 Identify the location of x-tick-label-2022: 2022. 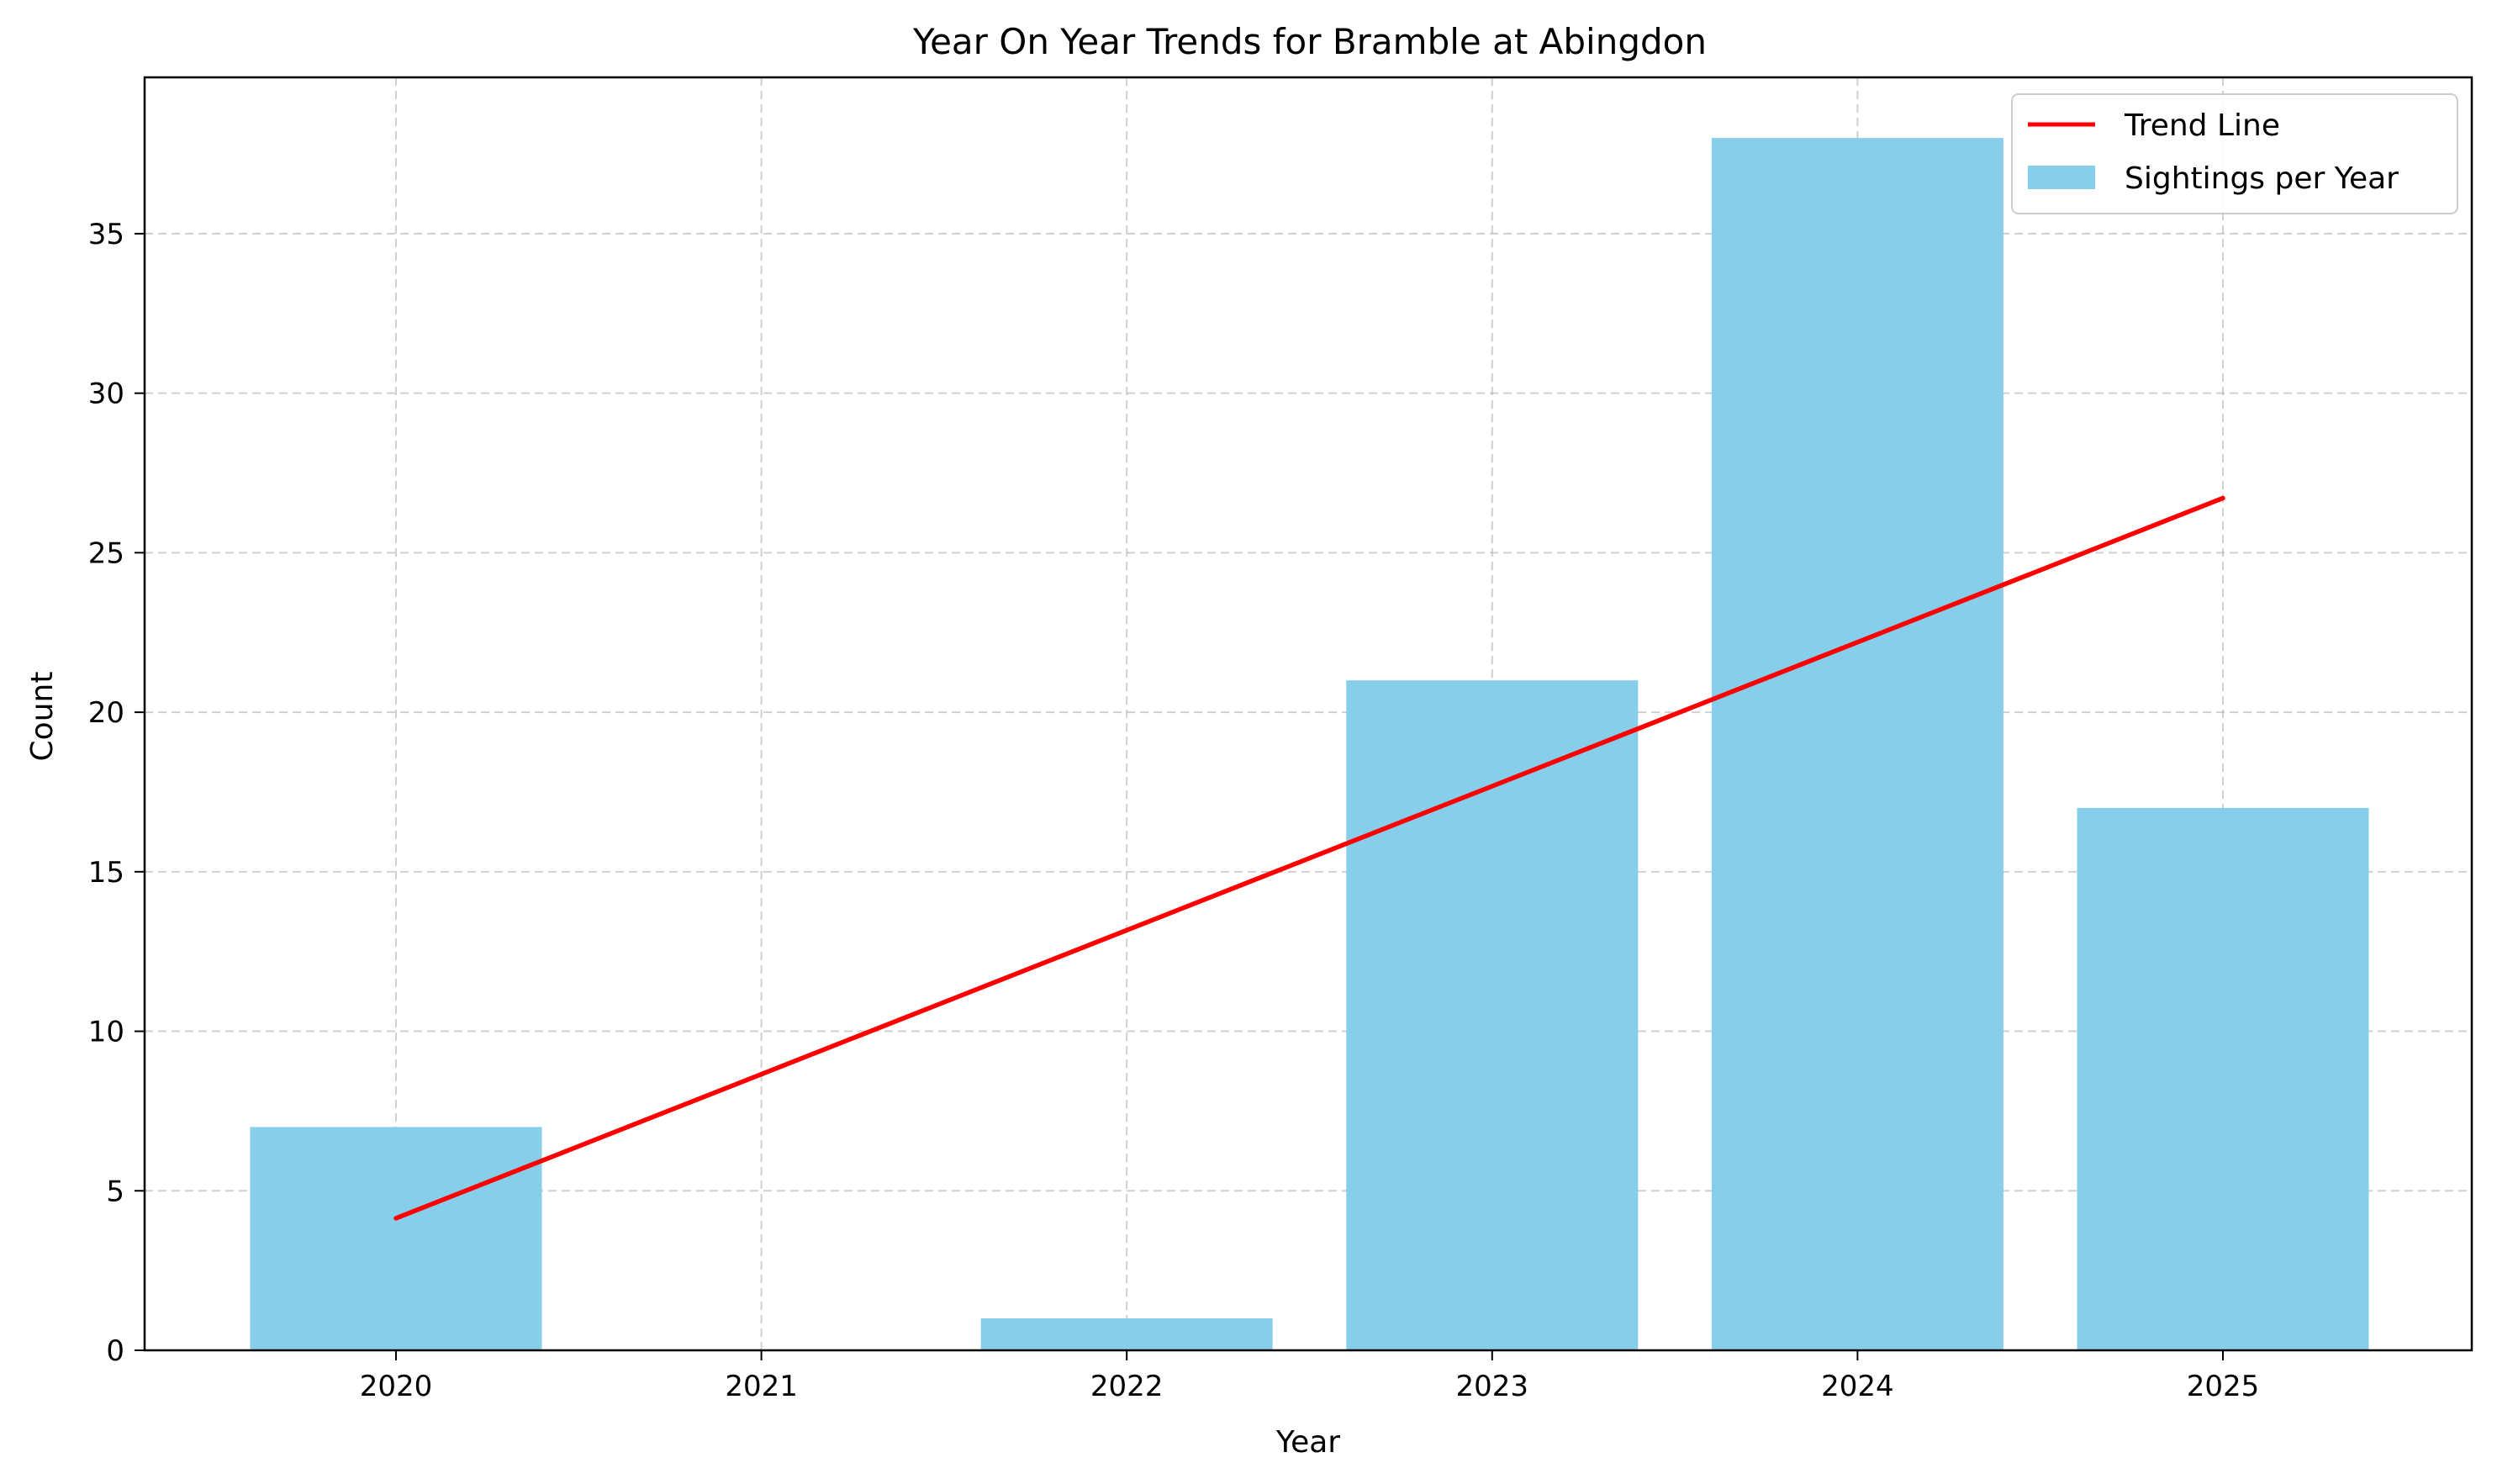
(1127, 1386).